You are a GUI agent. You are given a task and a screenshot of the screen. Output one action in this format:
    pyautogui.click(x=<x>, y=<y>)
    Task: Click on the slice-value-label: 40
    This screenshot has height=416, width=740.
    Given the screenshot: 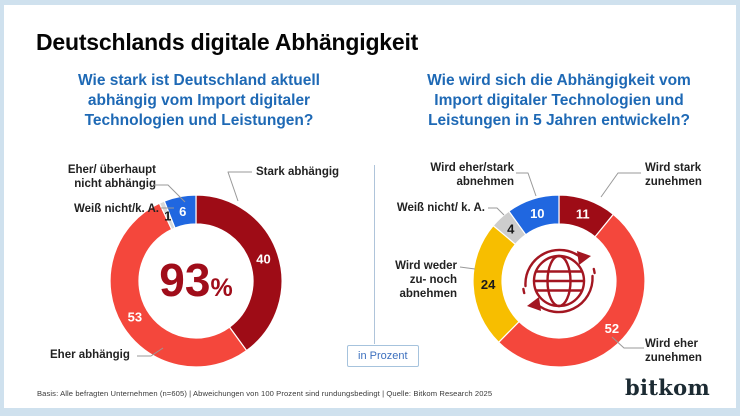 What is the action you would take?
    pyautogui.click(x=263, y=259)
    